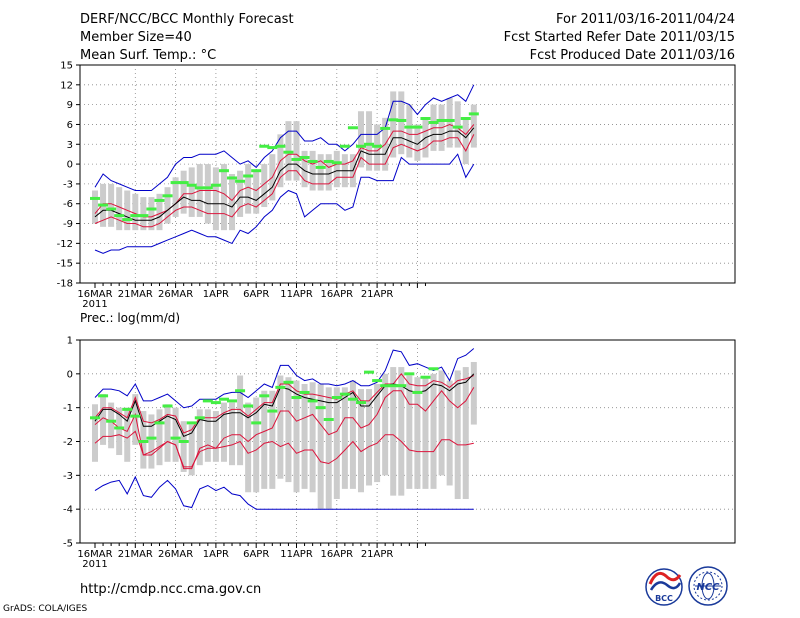 The image size is (800, 618). Describe the element at coordinates (65, 264) in the screenshot. I see `y-tick-label: -15` at that location.